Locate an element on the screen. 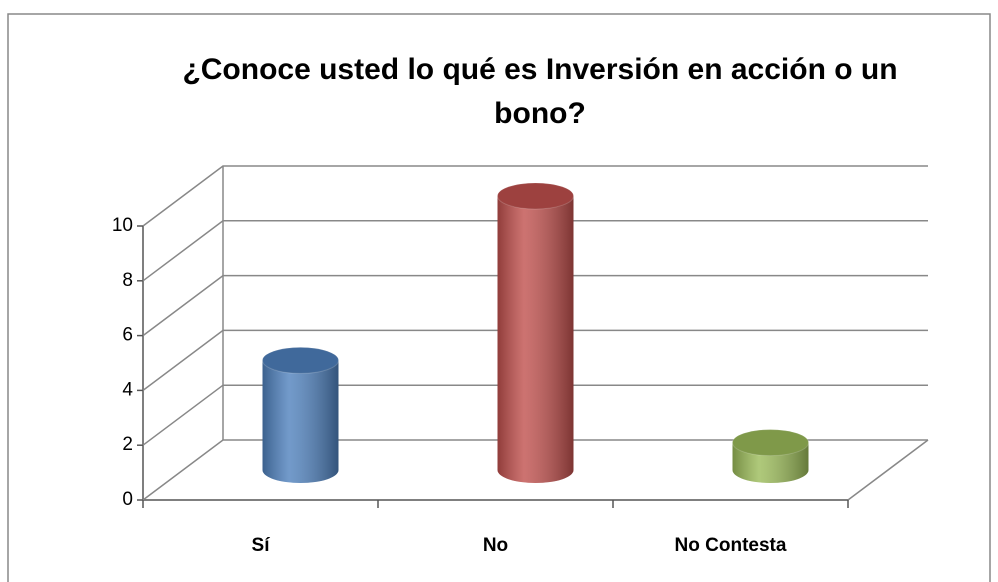 Image resolution: width=998 pixels, height=582 pixels. y-tick-label: 4 is located at coordinates (127, 389).